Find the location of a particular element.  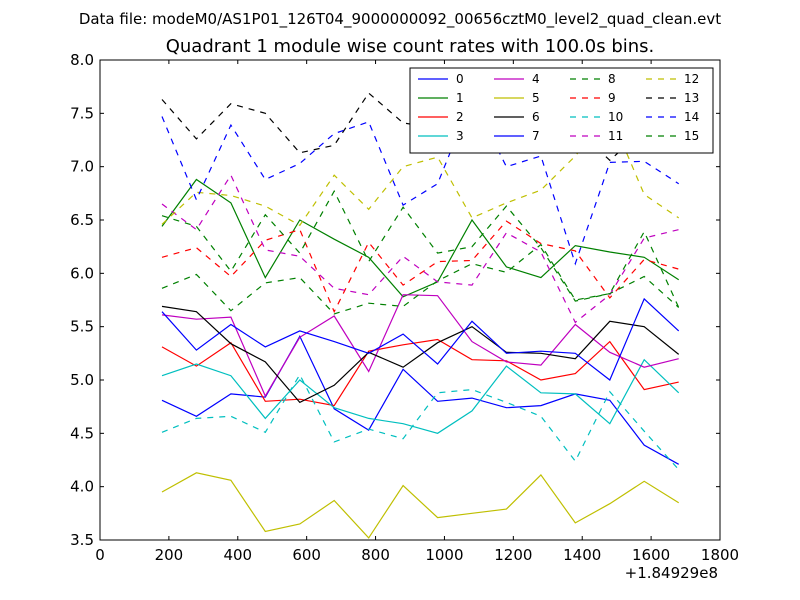

y-tick-label: 5.0 is located at coordinates (82, 380).